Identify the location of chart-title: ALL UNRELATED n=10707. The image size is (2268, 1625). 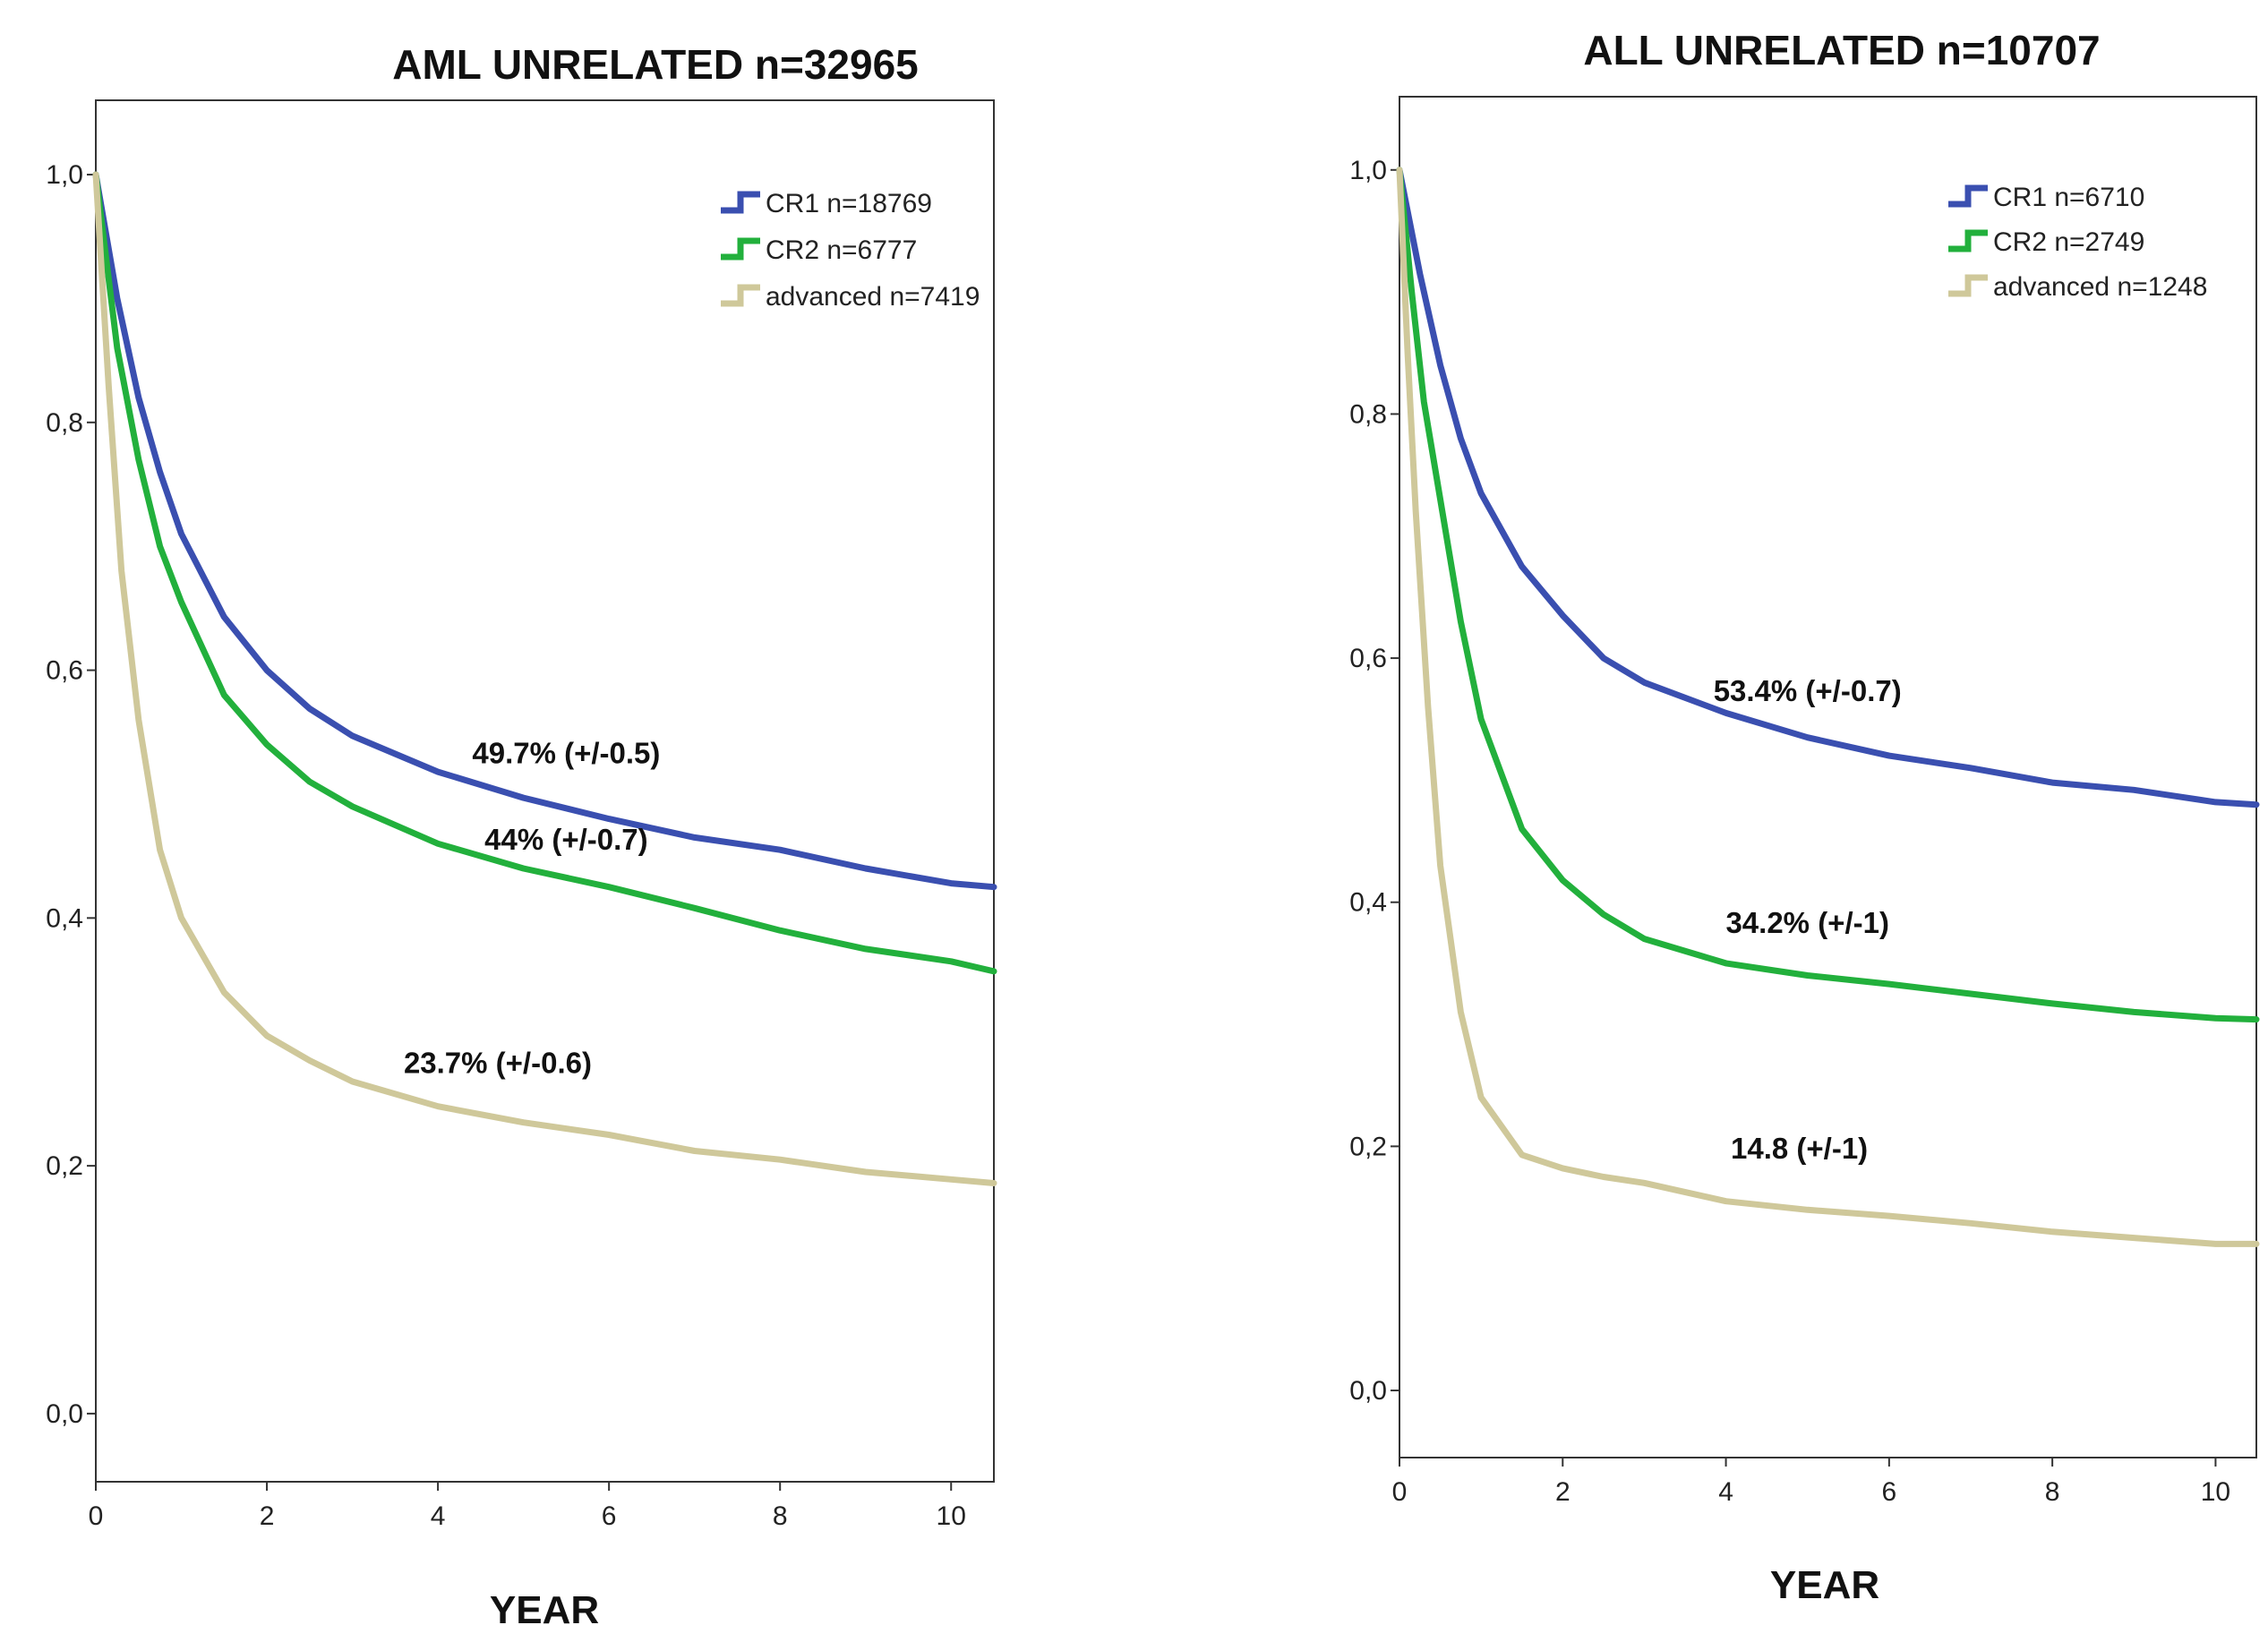
(1842, 50).